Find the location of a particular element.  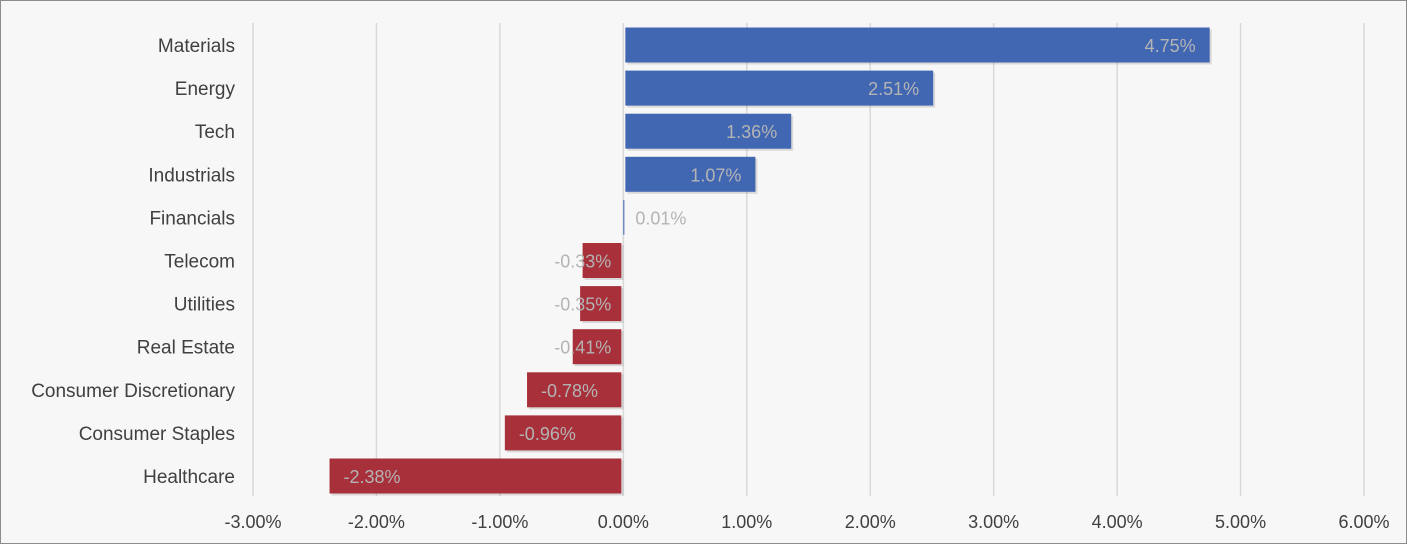

data-label: -2.38% is located at coordinates (372, 477).